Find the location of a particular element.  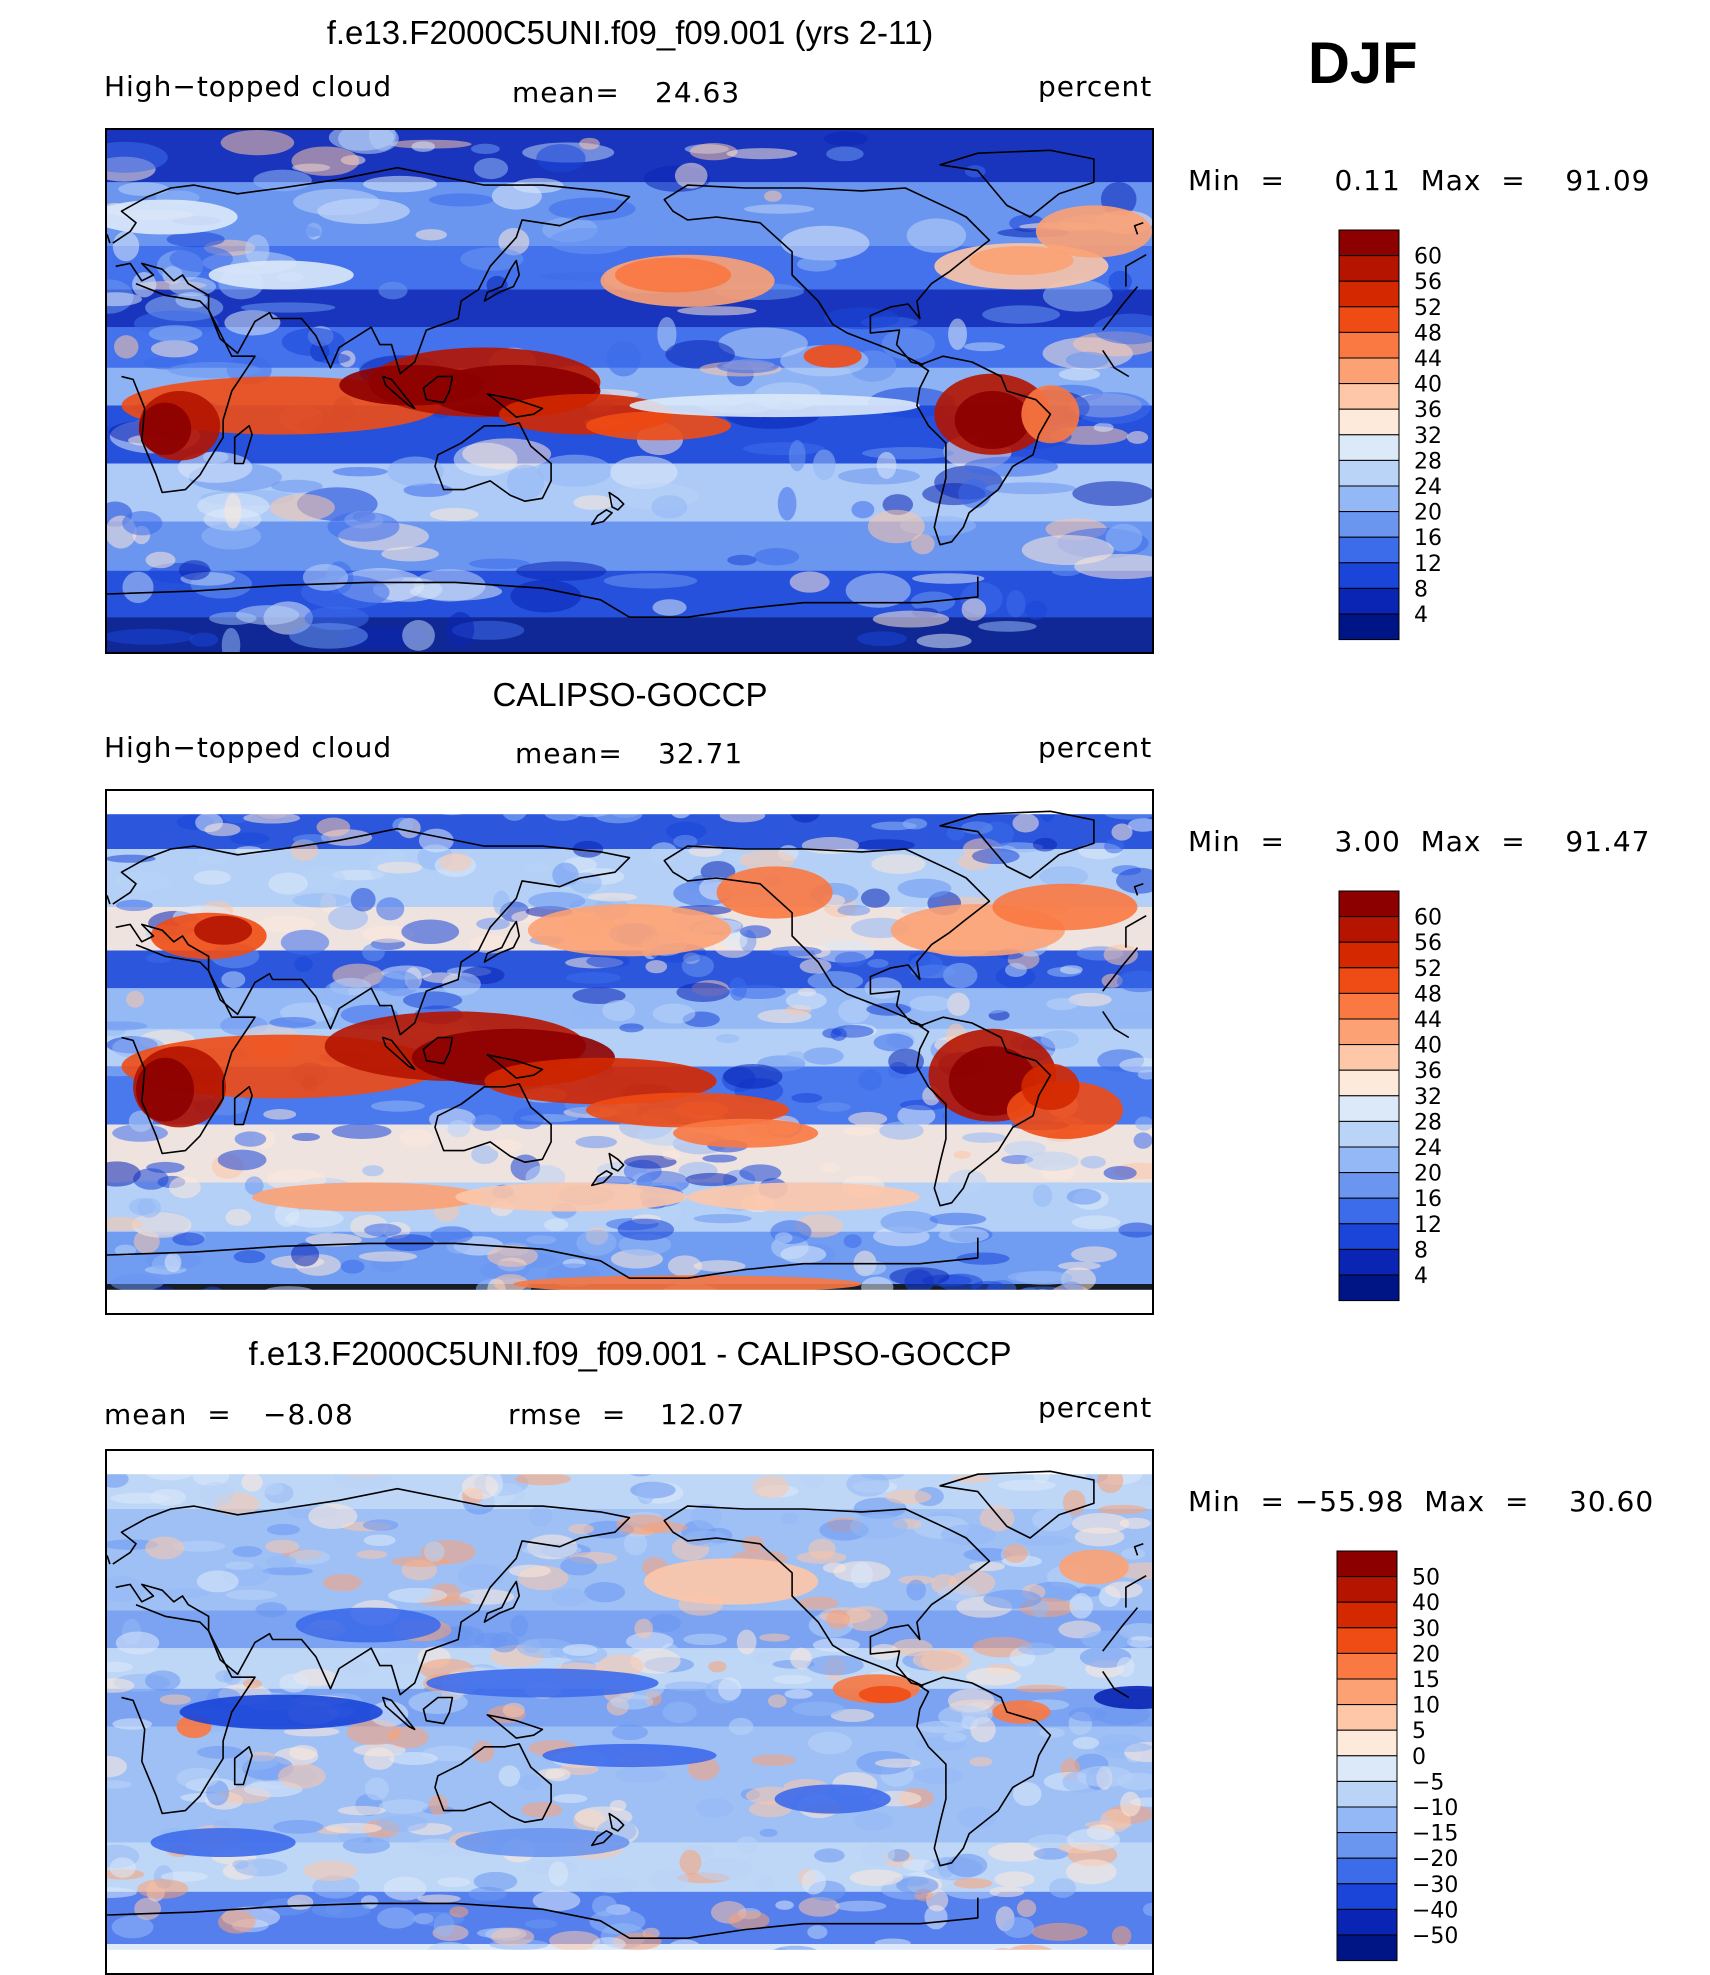

coastline-madagascar is located at coordinates (243, 1766).